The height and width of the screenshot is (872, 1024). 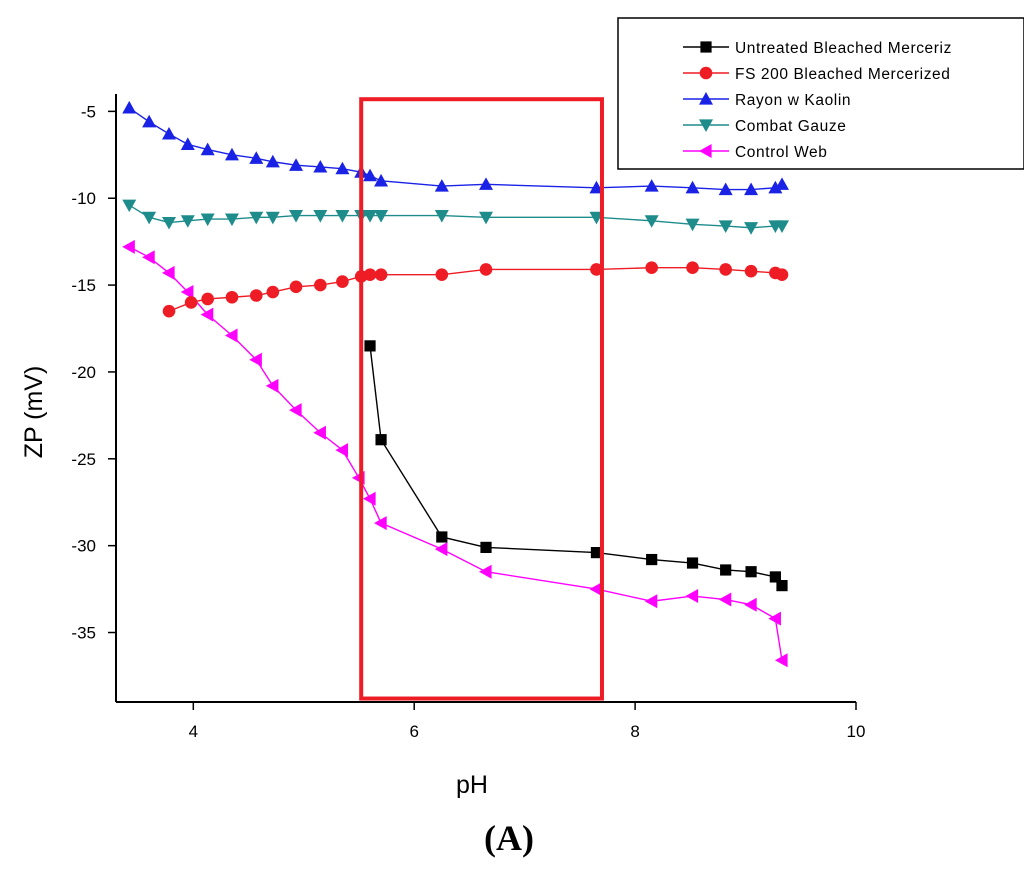 What do you see at coordinates (83, 198) in the screenshot?
I see `y-tick-label: -10` at bounding box center [83, 198].